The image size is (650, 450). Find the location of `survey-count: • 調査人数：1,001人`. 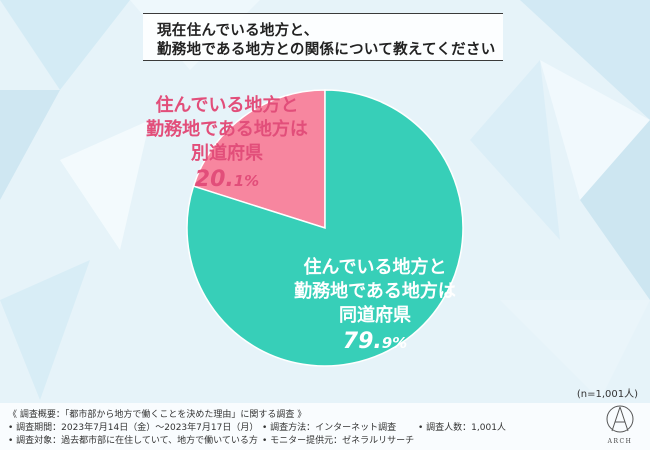

survey-count: • 調査人数：1,001人 is located at coordinates (462, 428).